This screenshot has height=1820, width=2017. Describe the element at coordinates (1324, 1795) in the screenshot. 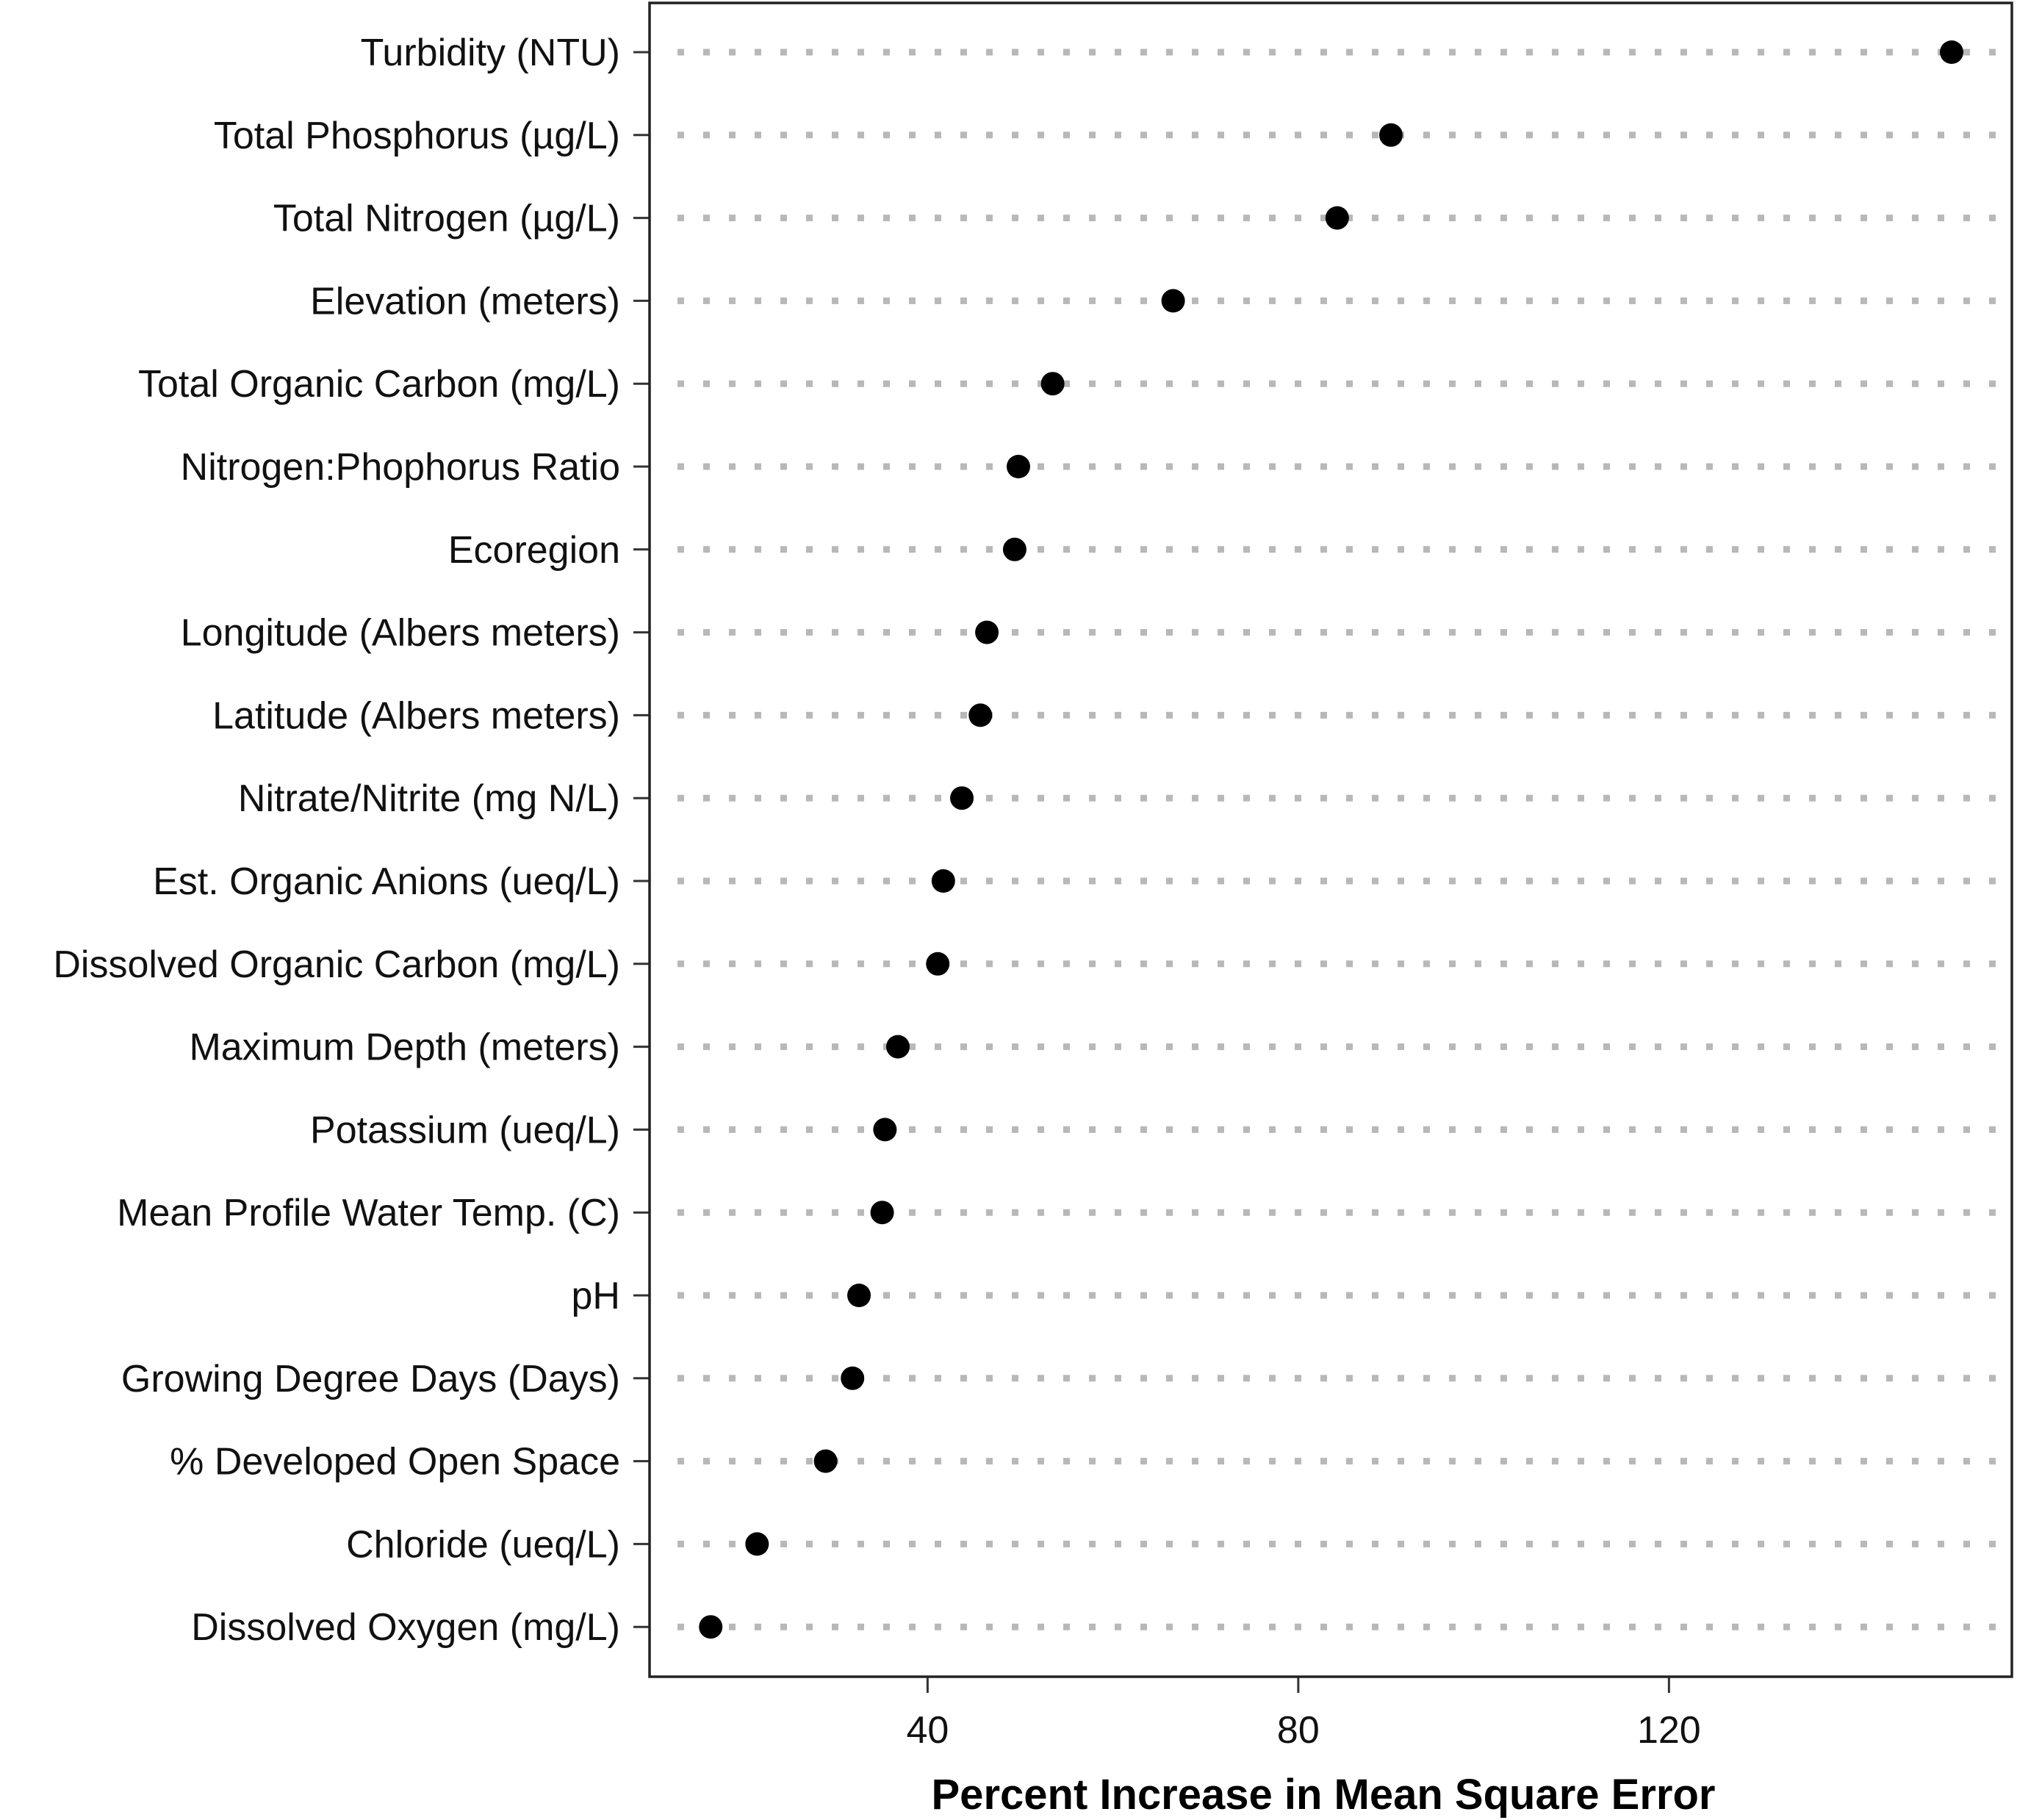

I see `x-axis-title: Percent Increase in Mean Square Error` at that location.